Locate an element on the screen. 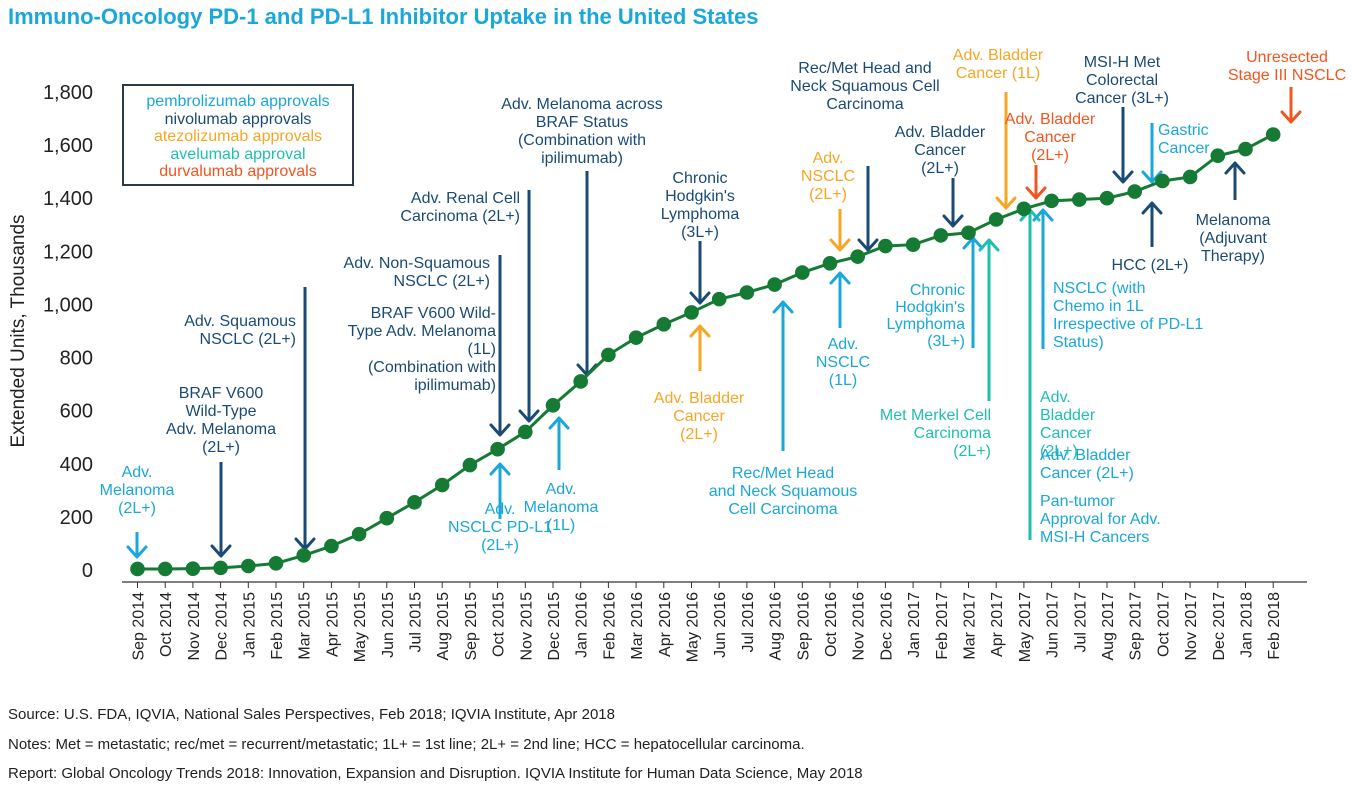 This screenshot has width=1352, height=797. annotation-line: Cancer (3L+) is located at coordinates (1122, 98).